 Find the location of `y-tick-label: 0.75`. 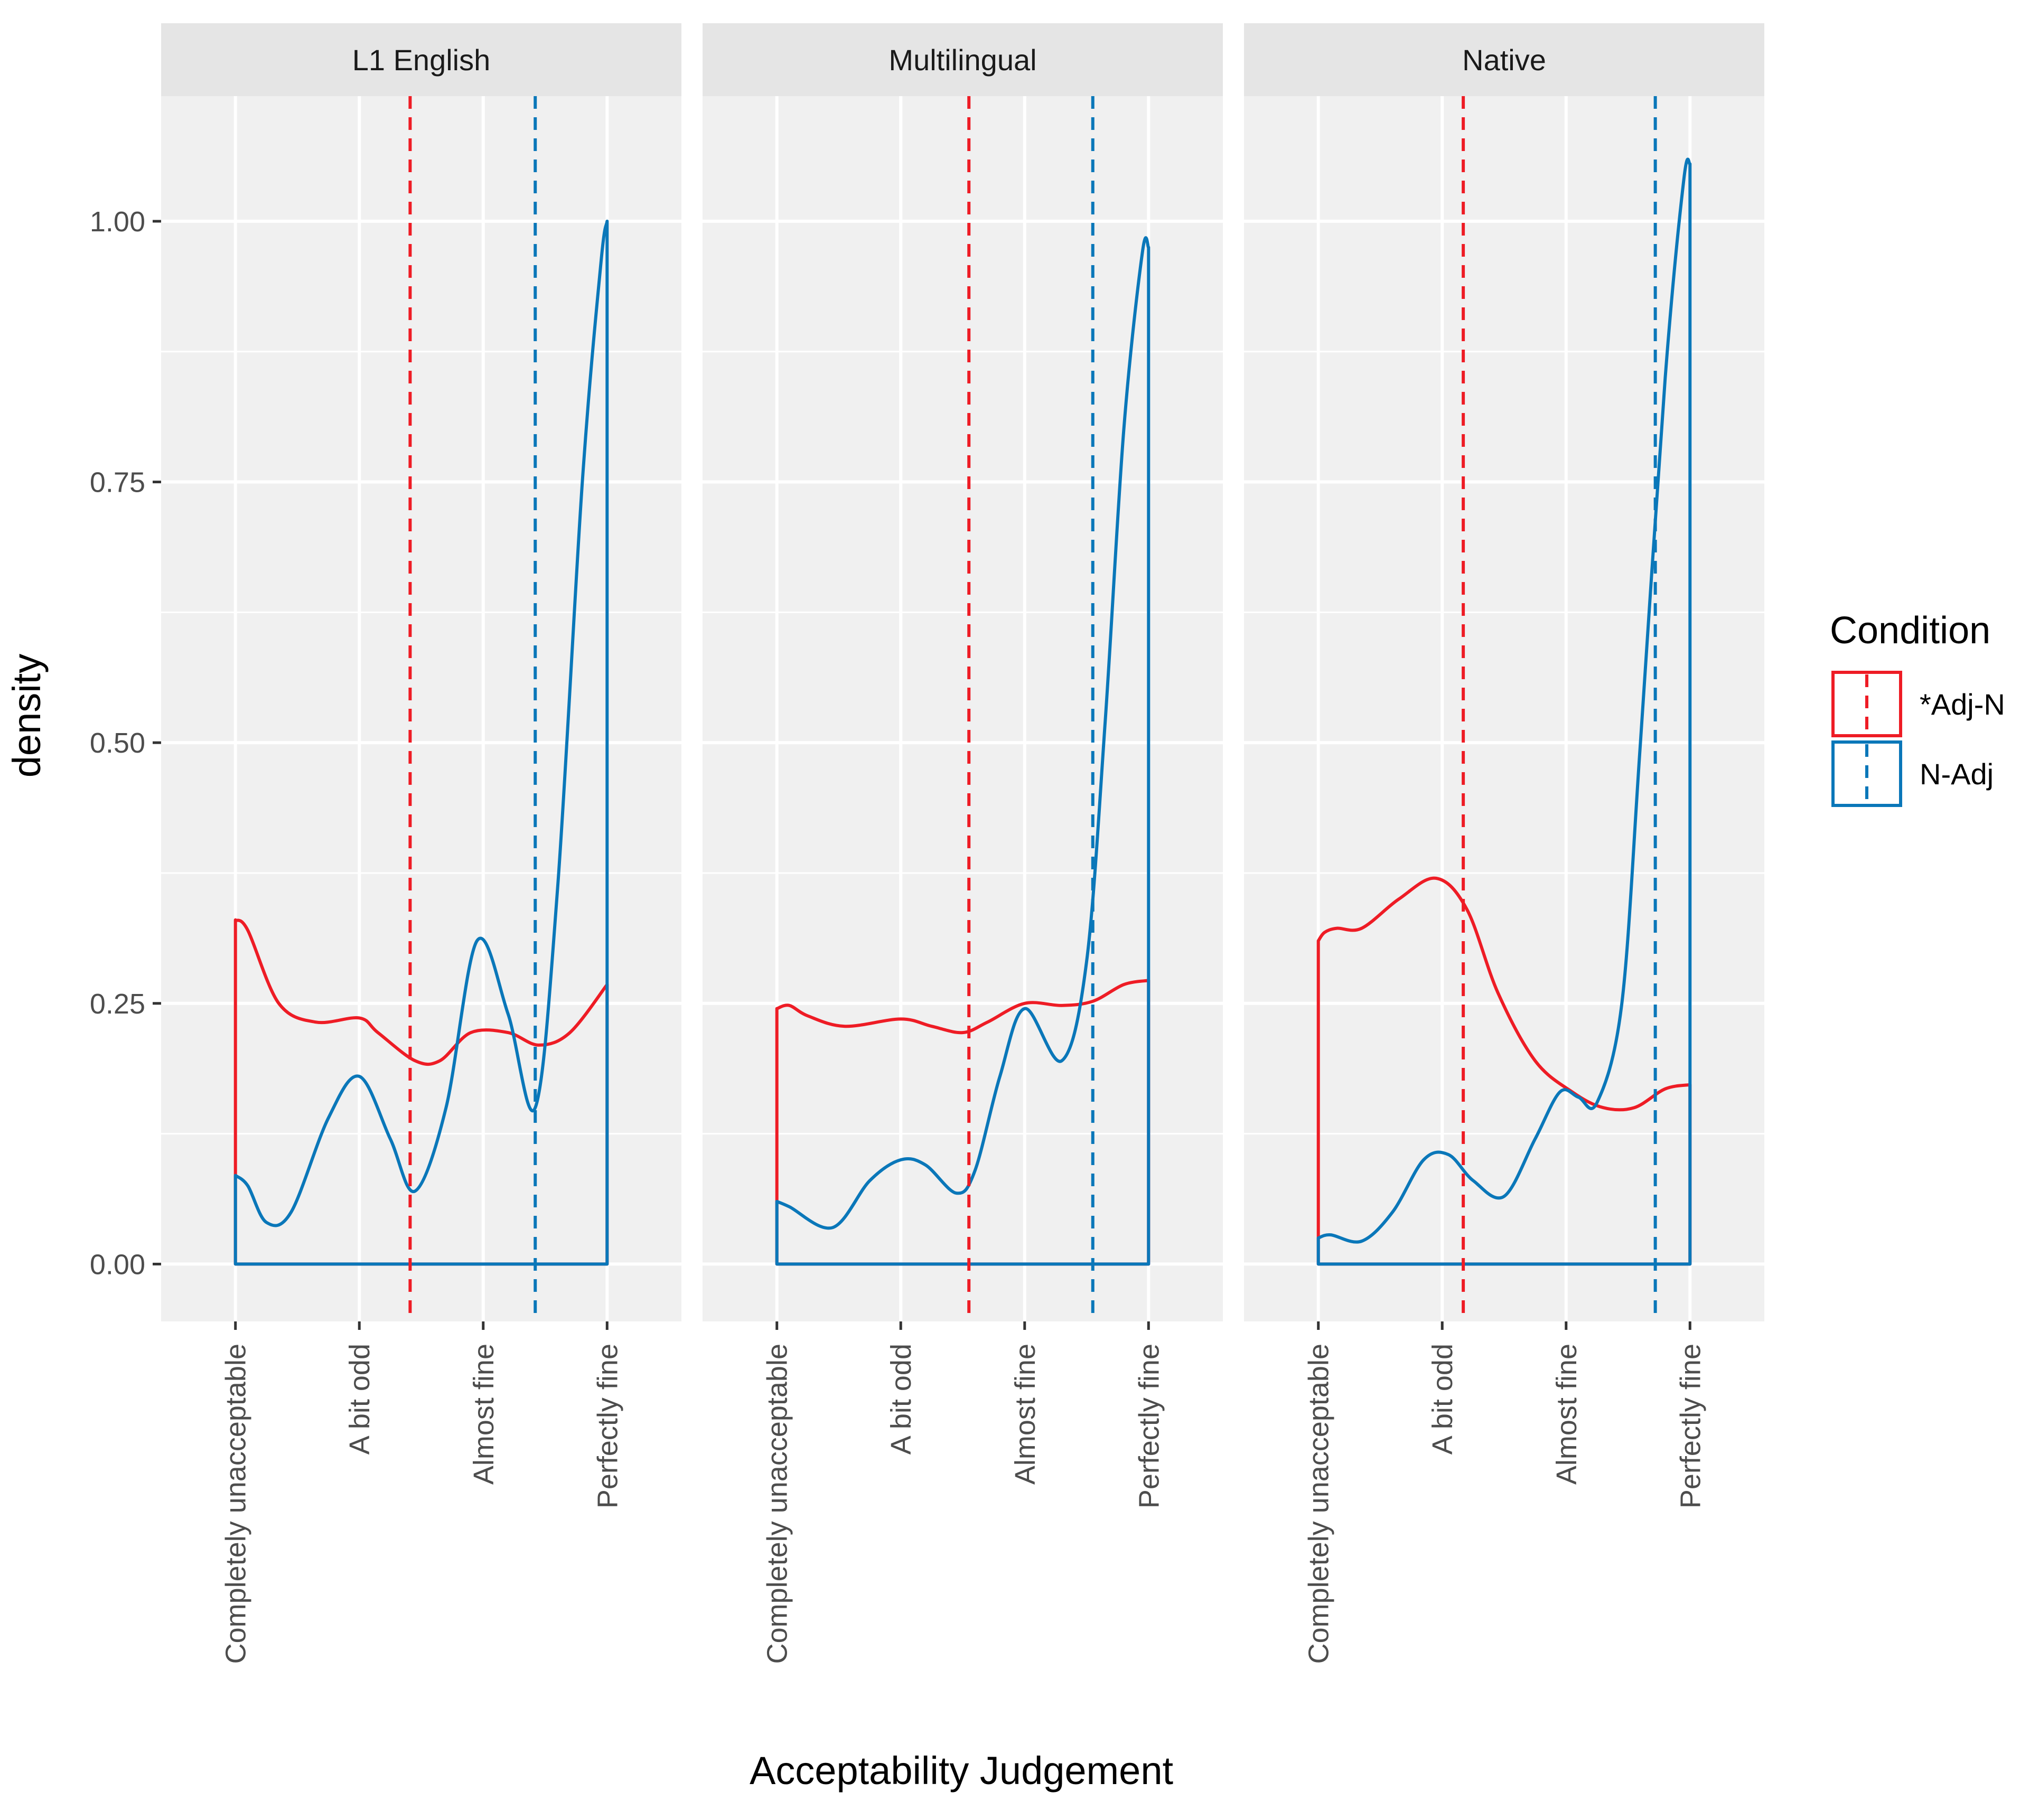

y-tick-label: 0.75 is located at coordinates (118, 483).